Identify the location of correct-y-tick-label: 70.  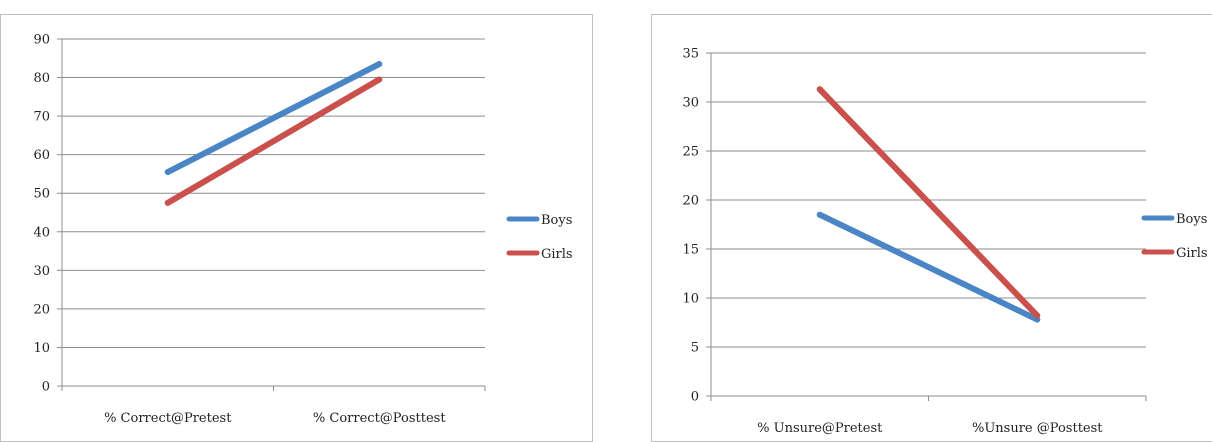
(41, 117).